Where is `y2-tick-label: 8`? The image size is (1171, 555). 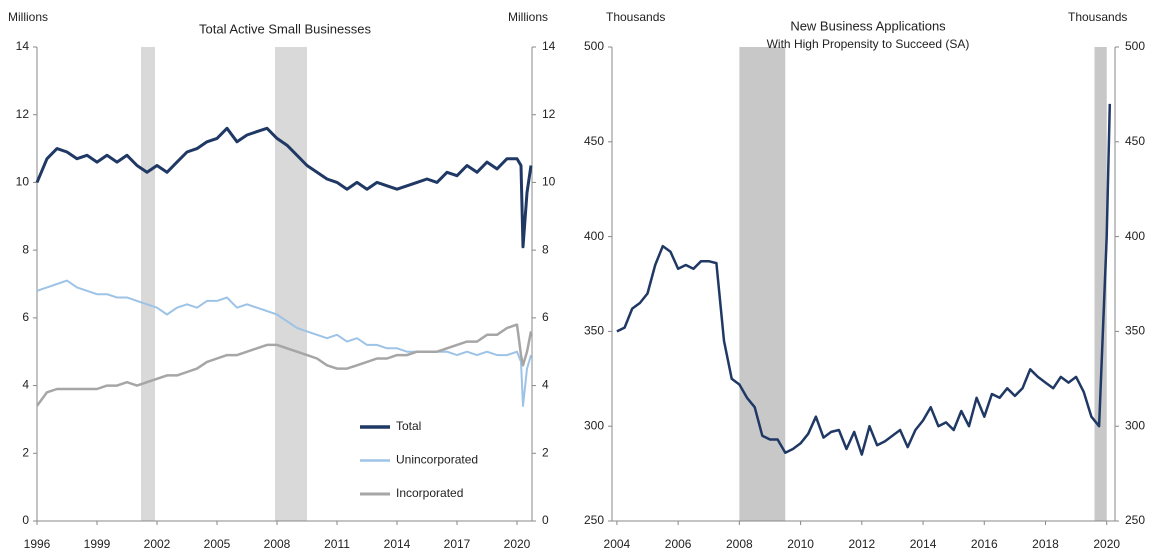 y2-tick-label: 8 is located at coordinates (545, 249).